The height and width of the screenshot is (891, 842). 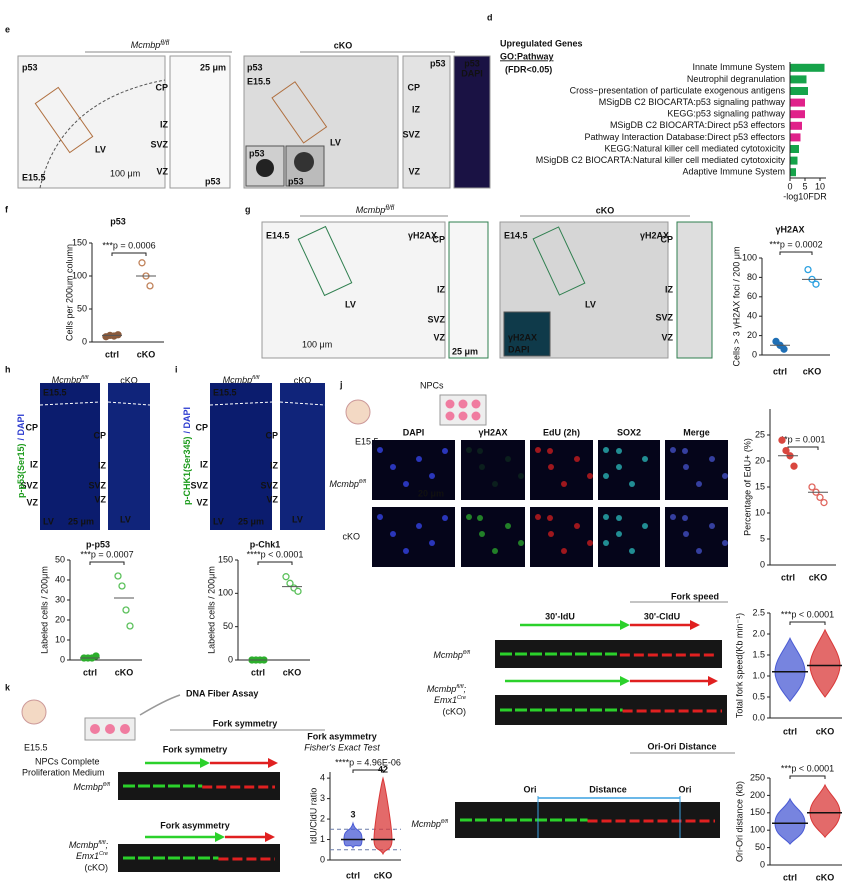 What do you see at coordinates (426, 122) in the screenshot?
I see `strip` at bounding box center [426, 122].